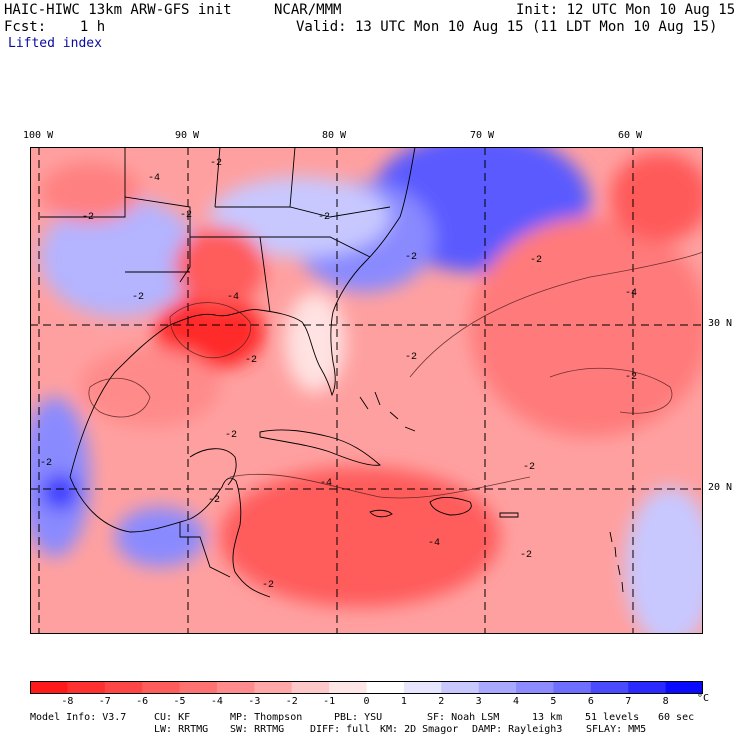 The width and height of the screenshot is (740, 740). What do you see at coordinates (463, 717) in the screenshot?
I see `footer-sf: SF: Noah LSM` at bounding box center [463, 717].